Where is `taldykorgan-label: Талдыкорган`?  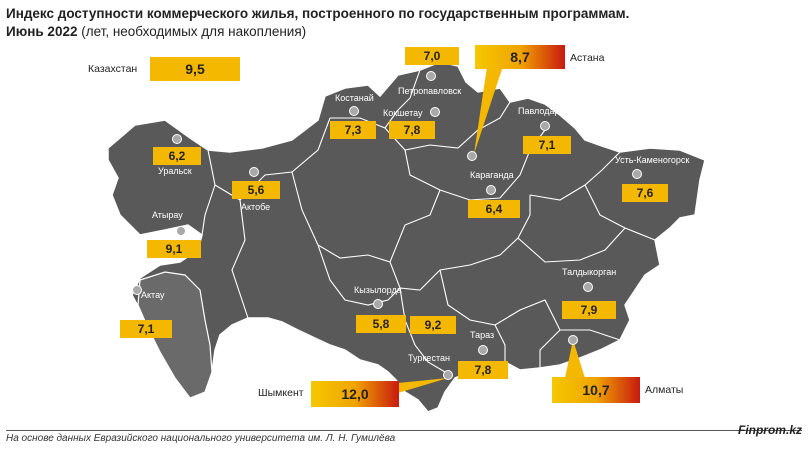
taldykorgan-label: Талдыкорган is located at coordinates (589, 272).